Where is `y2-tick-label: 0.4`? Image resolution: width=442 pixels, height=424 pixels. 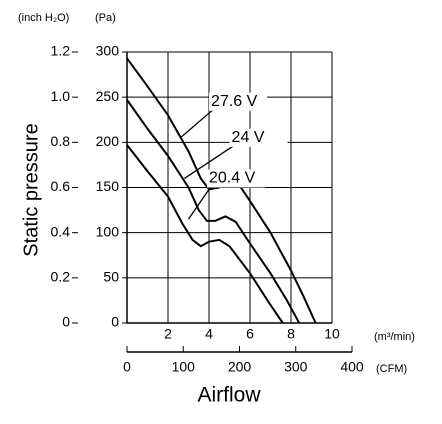 y2-tick-label: 0.4 is located at coordinates (61, 231).